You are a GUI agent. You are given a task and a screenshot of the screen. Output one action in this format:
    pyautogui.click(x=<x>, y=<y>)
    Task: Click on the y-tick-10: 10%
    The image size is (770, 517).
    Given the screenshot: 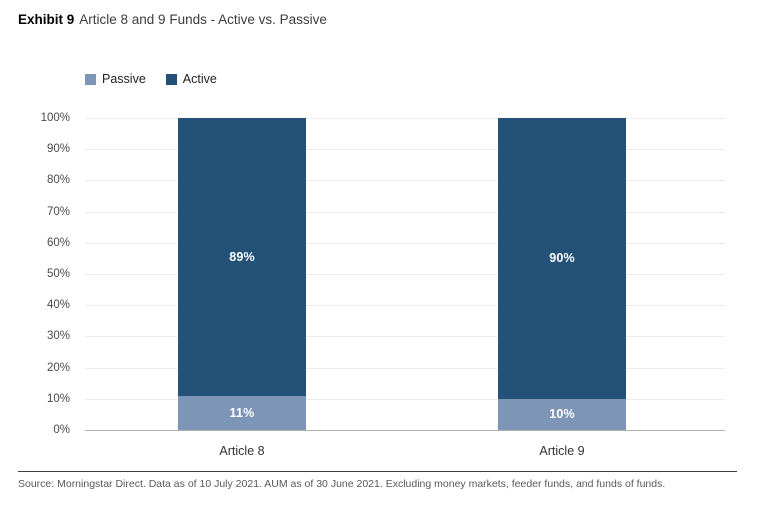 What is the action you would take?
    pyautogui.click(x=58, y=398)
    